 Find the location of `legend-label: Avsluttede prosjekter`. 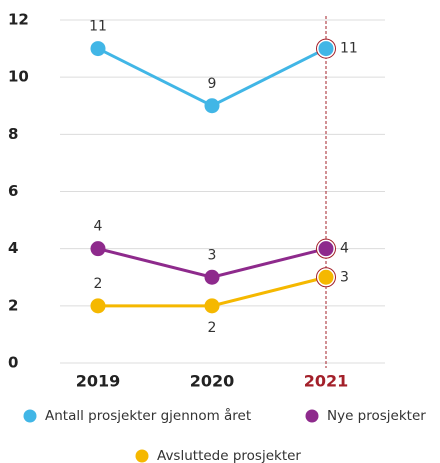

legend-label: Avsluttede prosjekter is located at coordinates (229, 455).